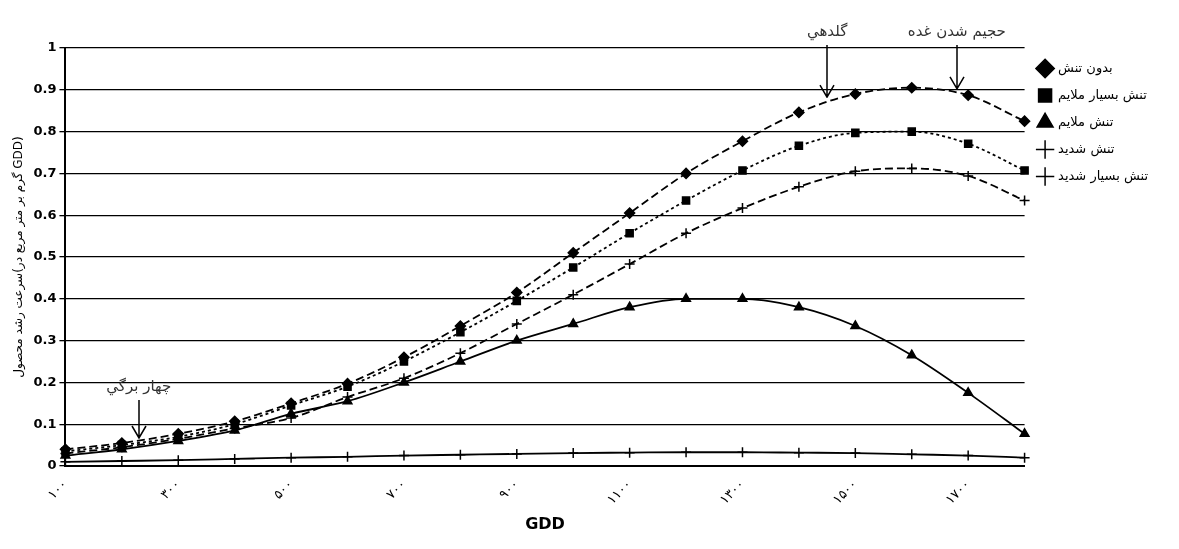 This screenshot has width=1179, height=549. Describe the element at coordinates (45, 89) in the screenshot. I see `y-tick-label: 0.9` at that location.